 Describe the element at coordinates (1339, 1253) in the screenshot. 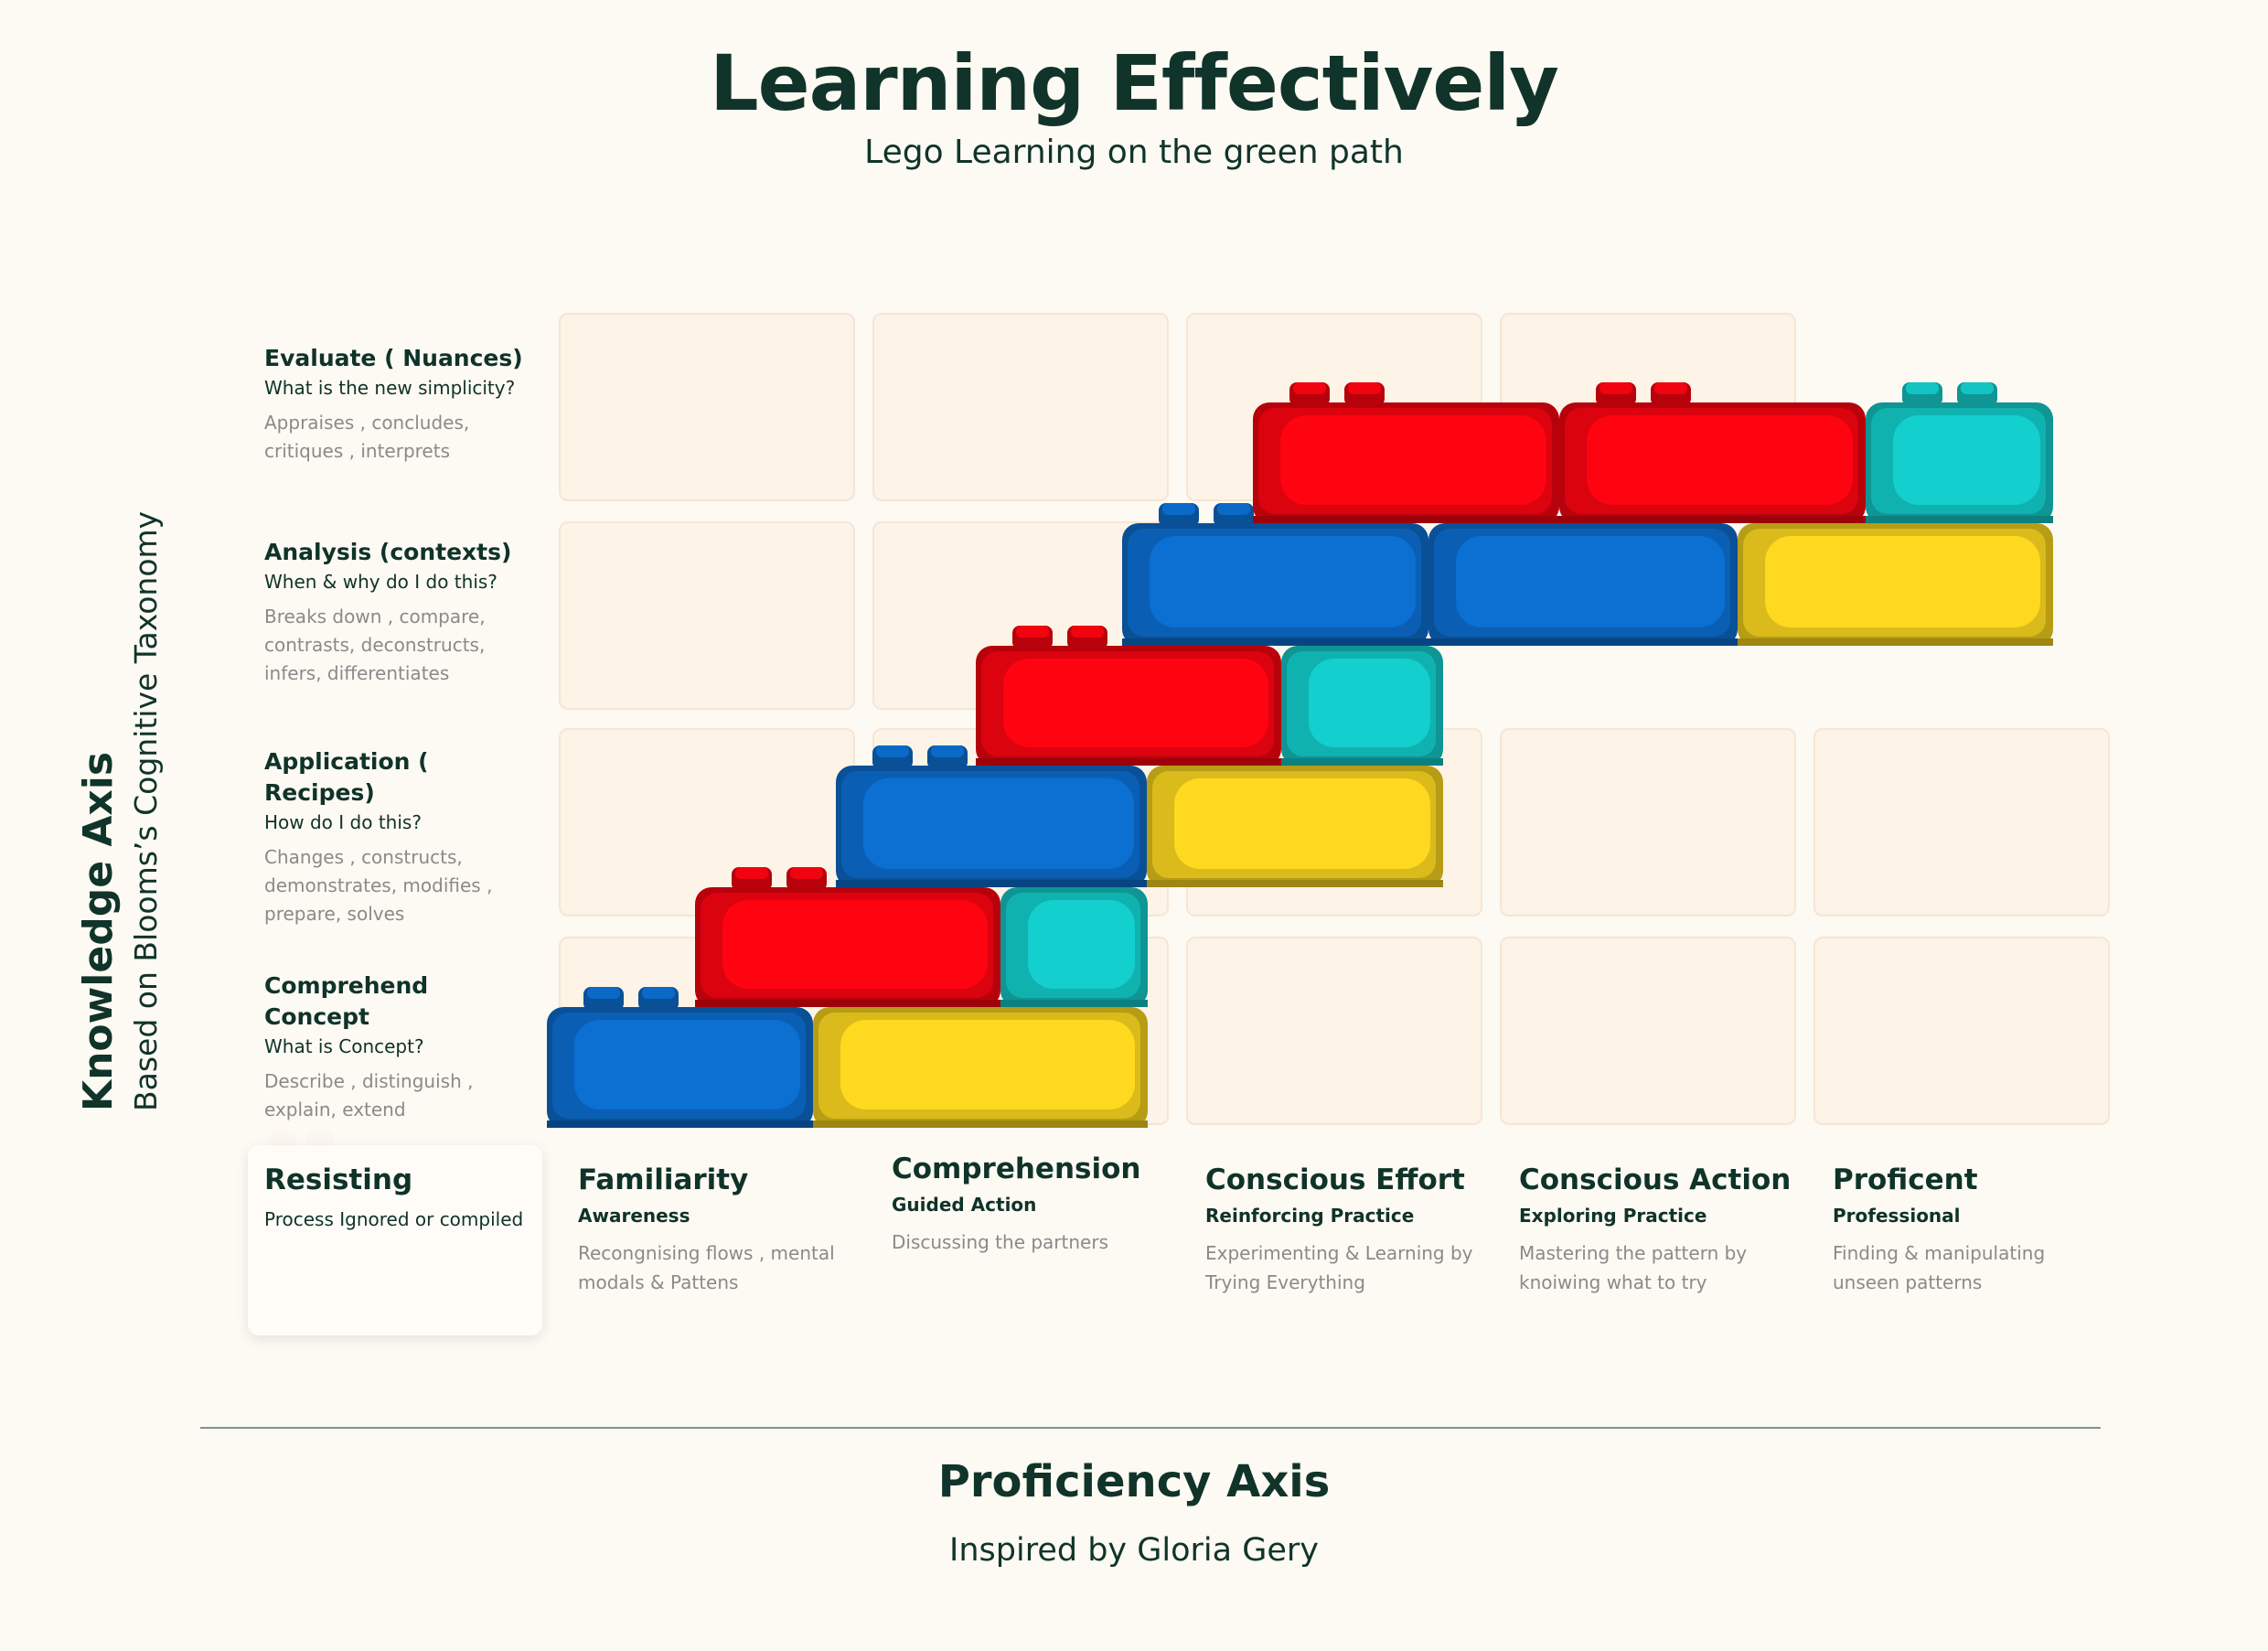

I see `description-line: Experimenting & Learning by` at that location.